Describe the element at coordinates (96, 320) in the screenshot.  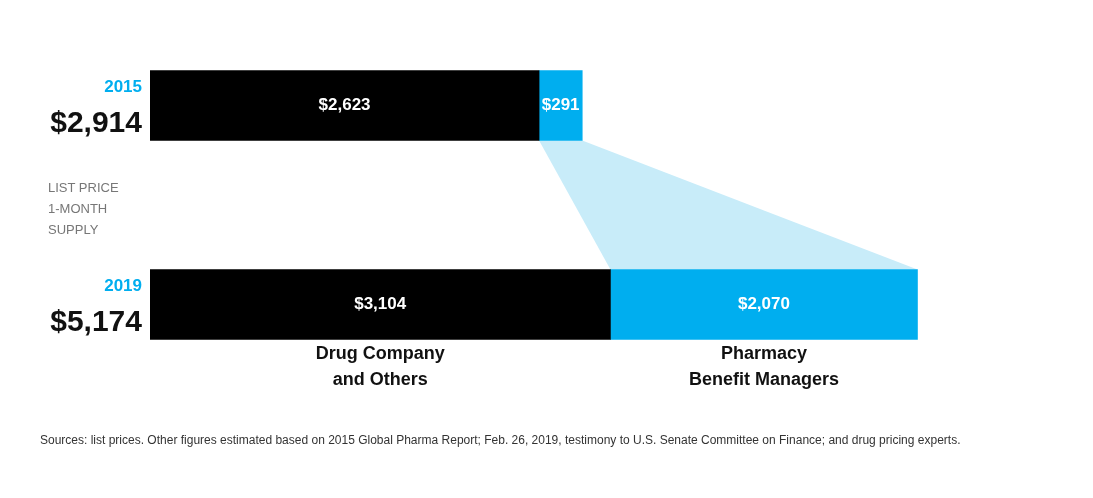
I see `total-label: $5,174` at that location.